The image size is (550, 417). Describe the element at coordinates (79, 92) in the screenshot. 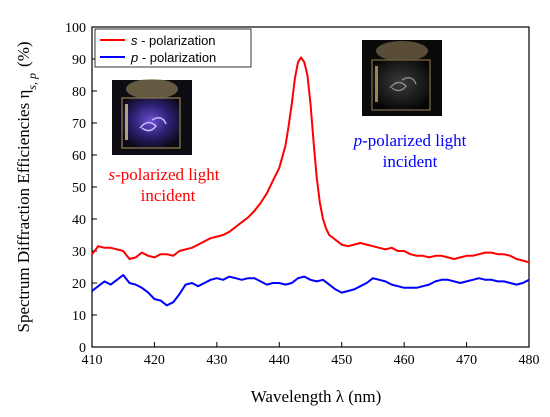

I see `y-tick-label: 80` at that location.